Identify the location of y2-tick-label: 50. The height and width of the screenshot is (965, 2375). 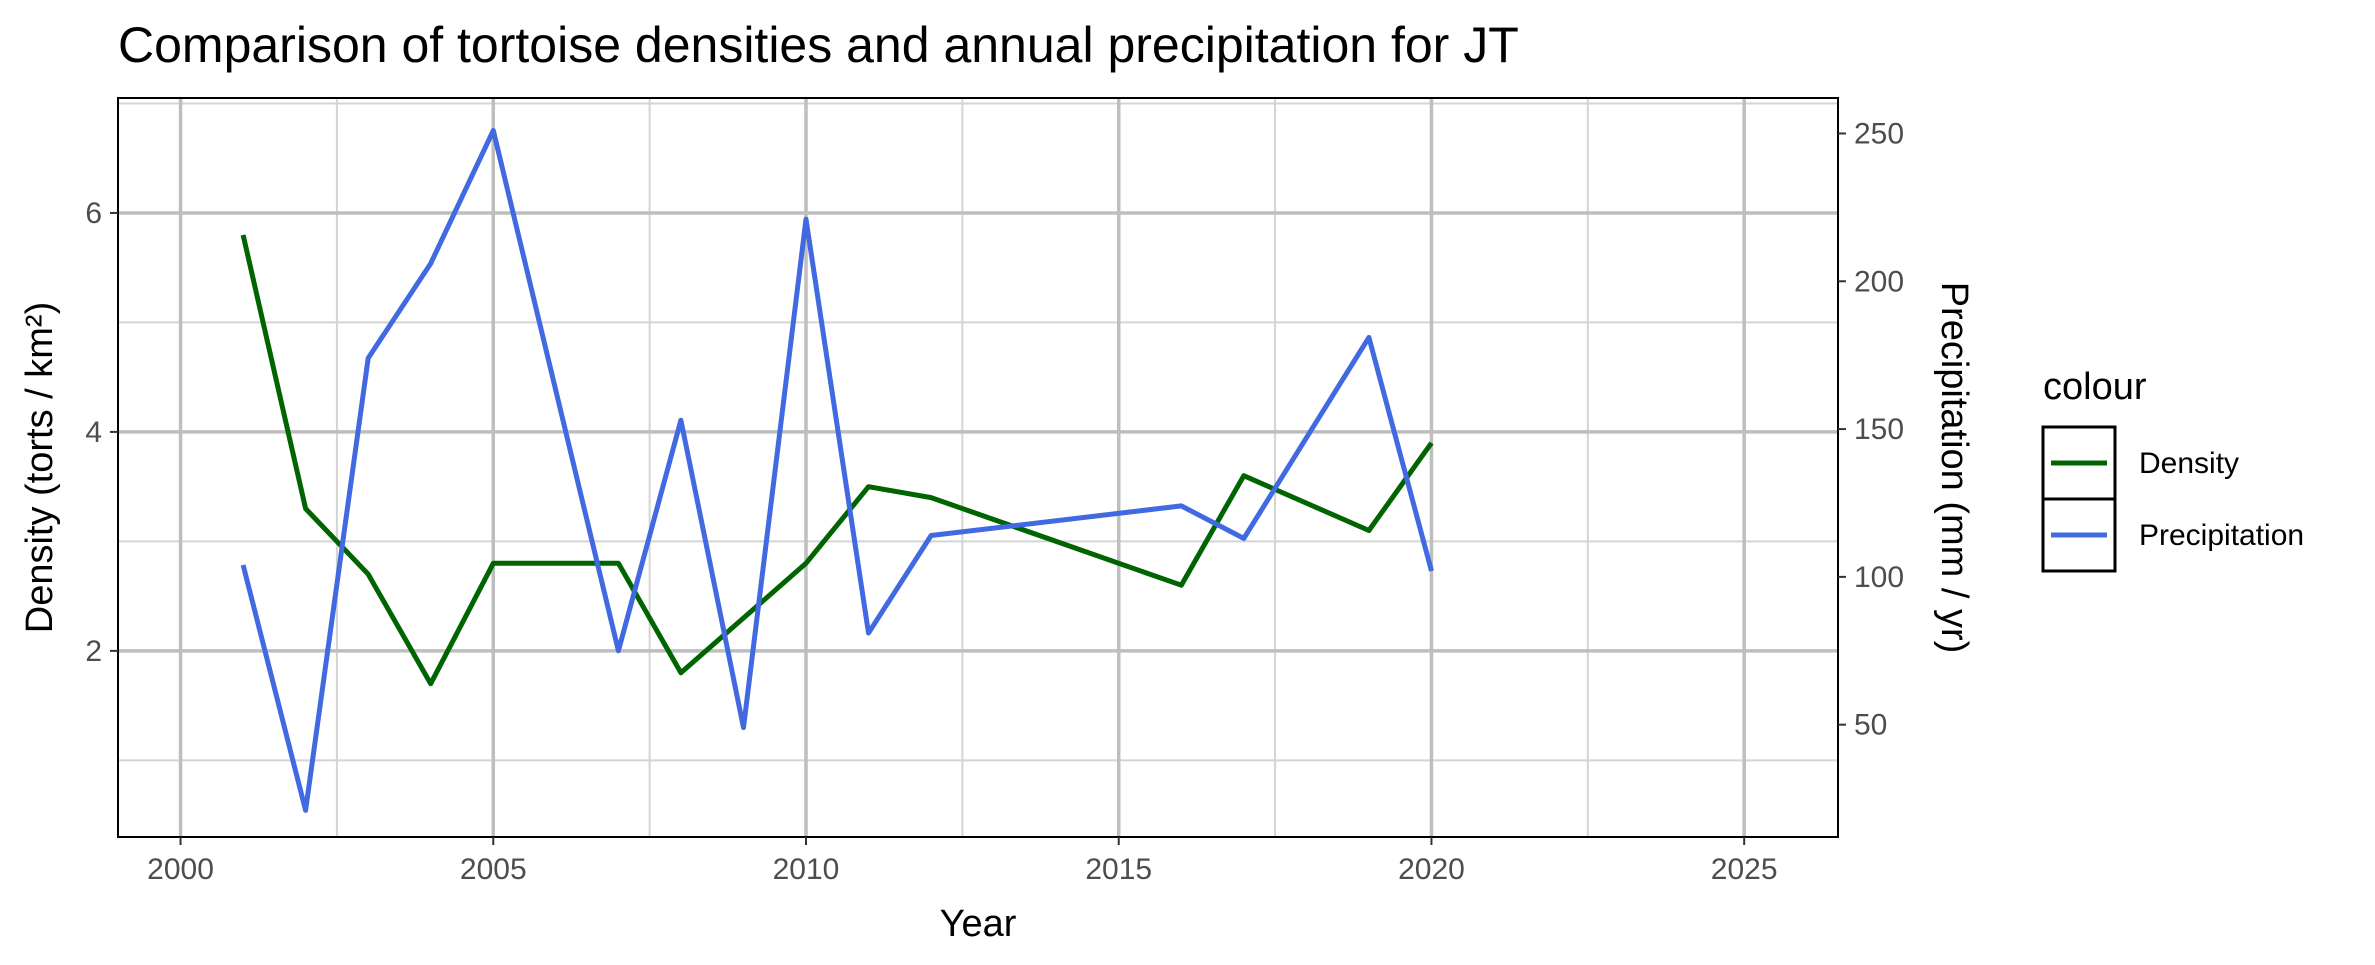
(1870, 725).